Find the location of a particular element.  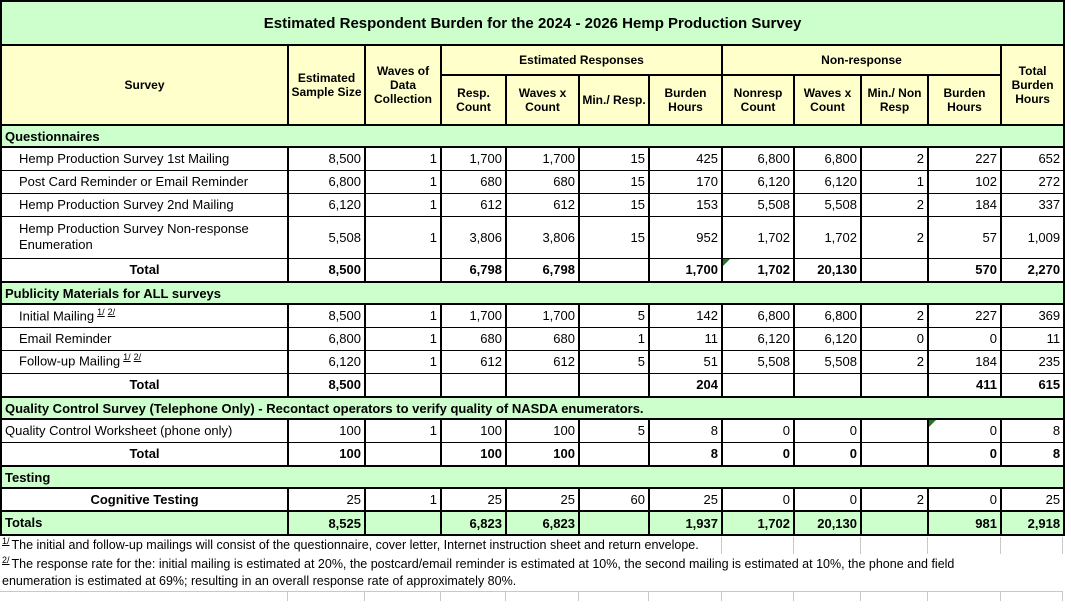

value-cell: 615 is located at coordinates (1032, 385).